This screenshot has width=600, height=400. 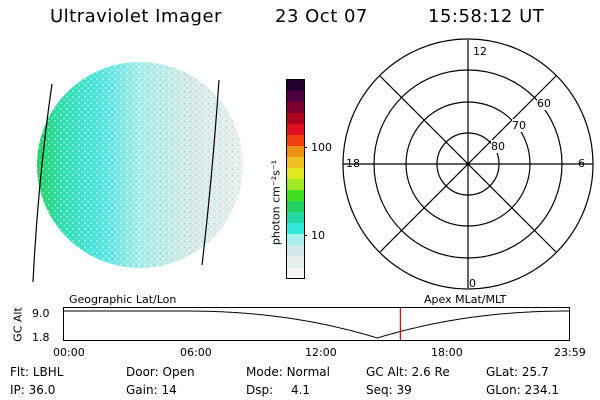 I want to click on mlat-label-80: 80, so click(x=498, y=146).